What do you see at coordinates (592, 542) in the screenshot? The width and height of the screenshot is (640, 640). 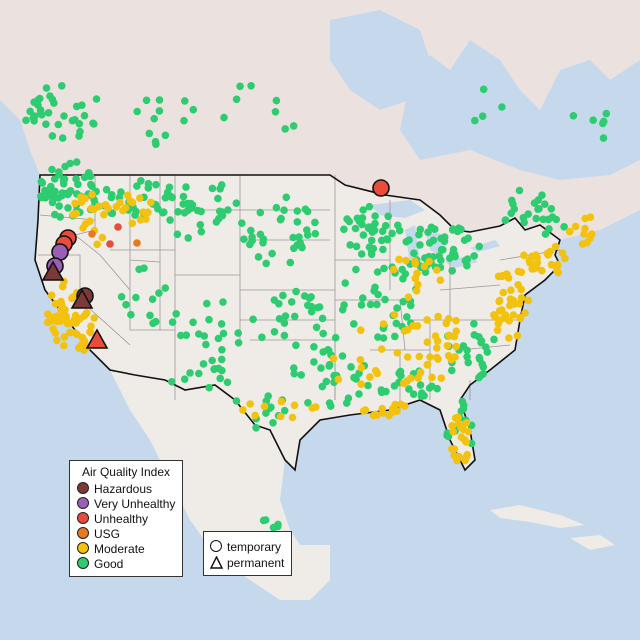 I see `hispaniola` at bounding box center [592, 542].